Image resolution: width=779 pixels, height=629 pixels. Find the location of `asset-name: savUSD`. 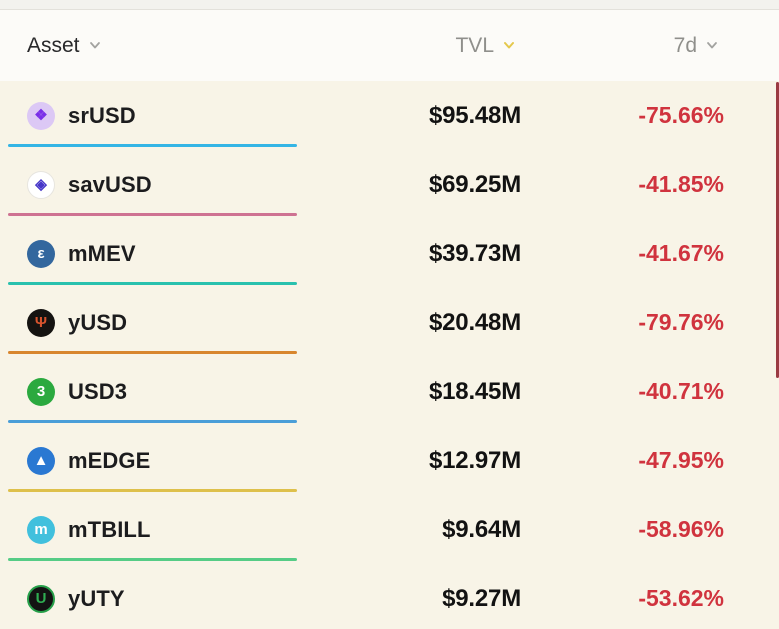

asset-name: savUSD is located at coordinates (110, 184).